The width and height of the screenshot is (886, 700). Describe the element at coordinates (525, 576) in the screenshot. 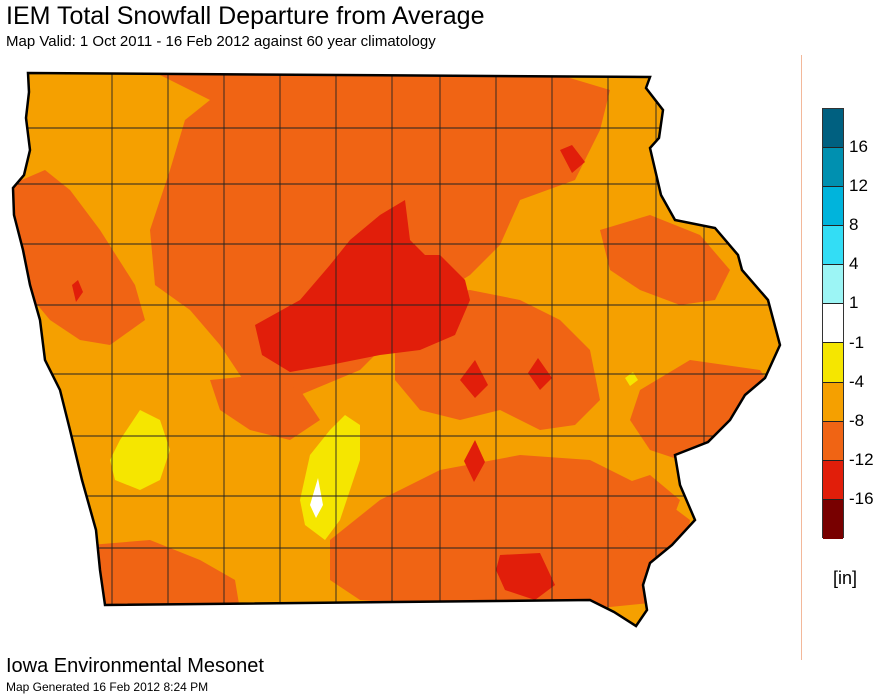

I see `severe-deficit-south` at that location.